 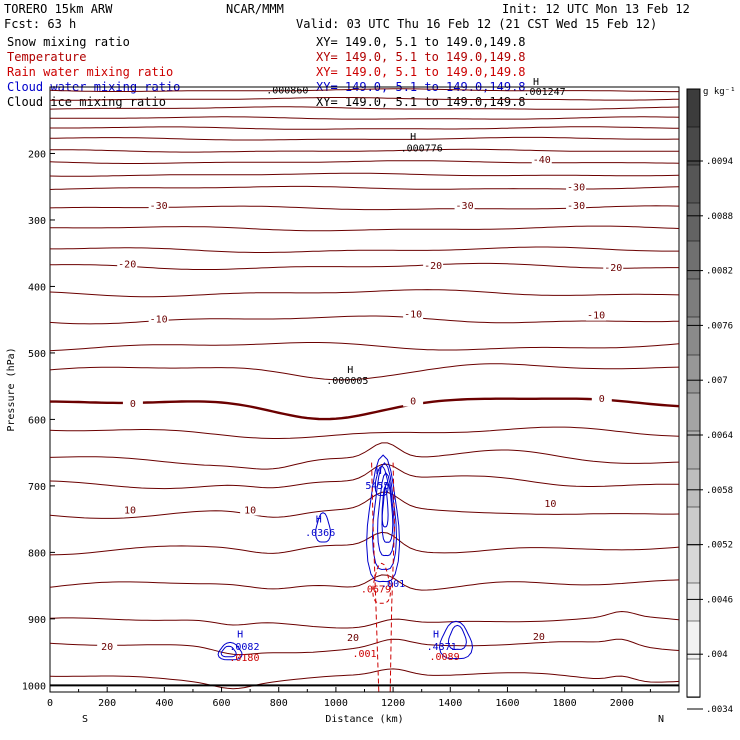 What do you see at coordinates (37, 487) in the screenshot?
I see `y-tick-label: 700` at bounding box center [37, 487].